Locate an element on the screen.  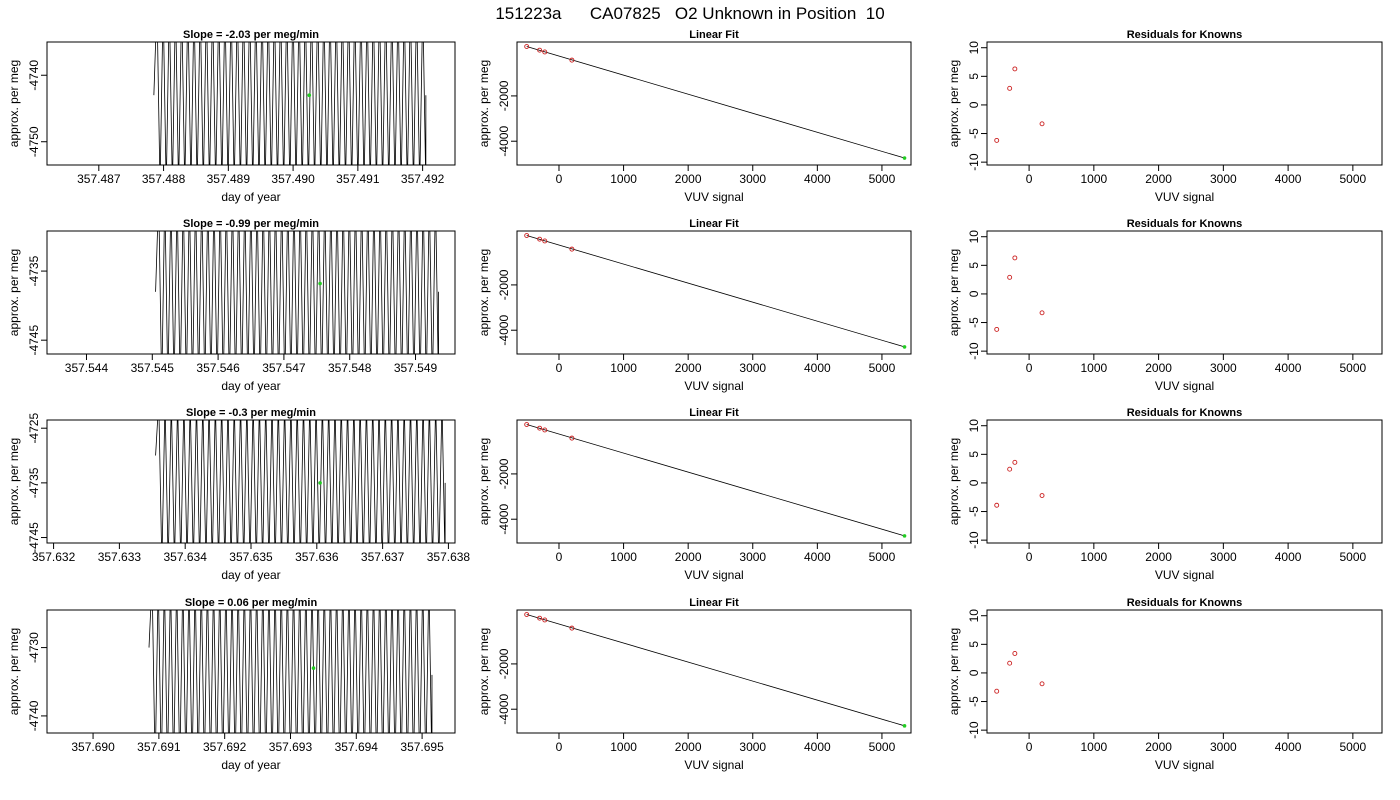
y-tick-label: 5 is located at coordinates (974, 644).